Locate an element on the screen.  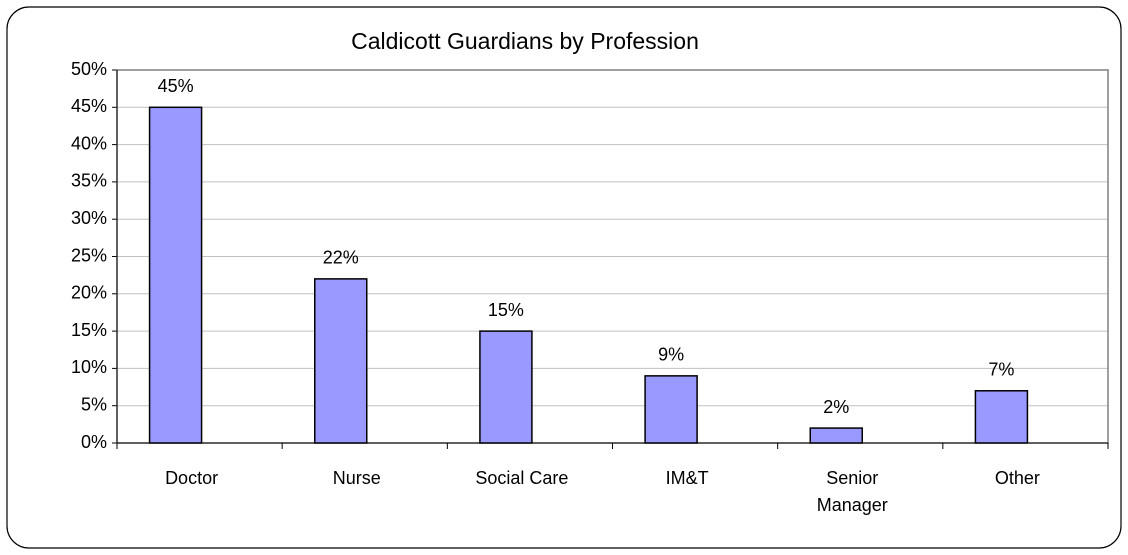
y-tick-label: 10% is located at coordinates (89, 367).